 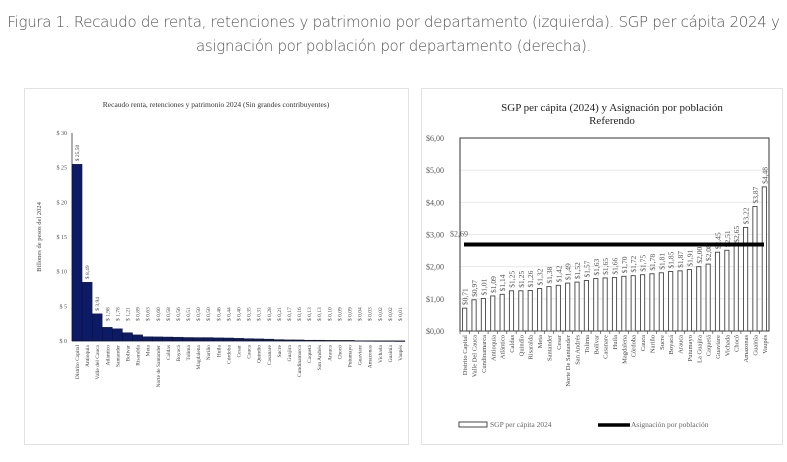 I want to click on left-x-category-label: Cundinamarca, so click(x=300, y=360).